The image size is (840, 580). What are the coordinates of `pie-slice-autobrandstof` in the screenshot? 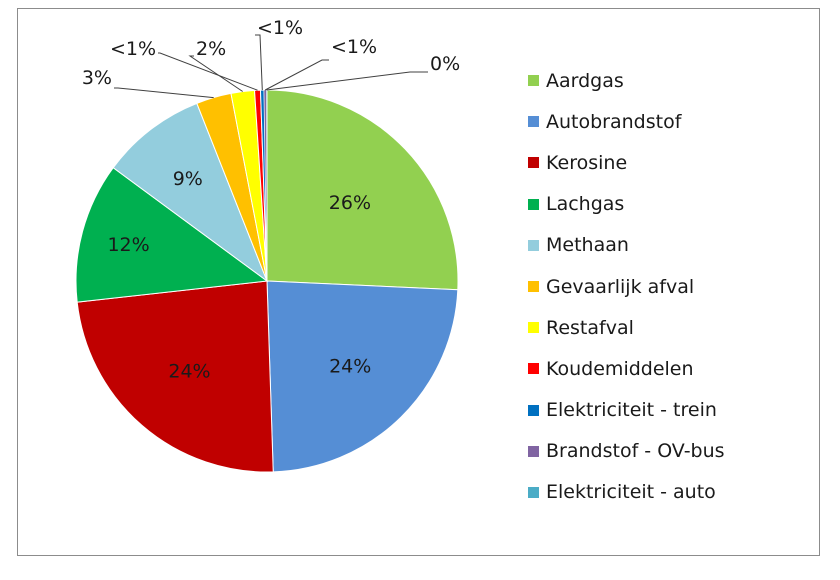 It's located at (362, 376).